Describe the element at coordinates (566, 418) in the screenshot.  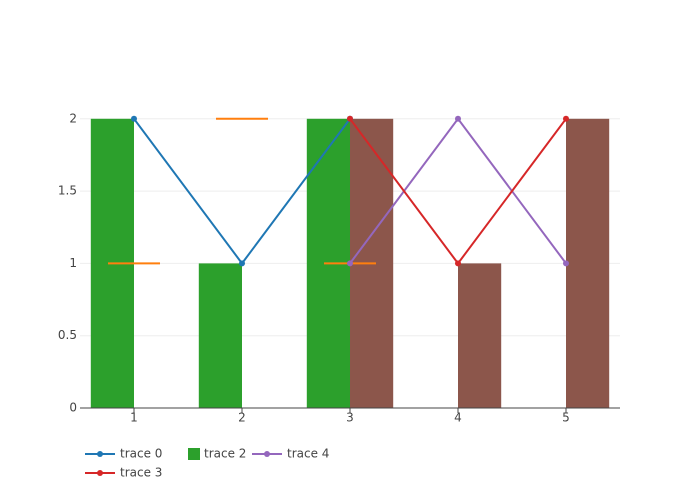
I see `x-tick-label: 5` at that location.